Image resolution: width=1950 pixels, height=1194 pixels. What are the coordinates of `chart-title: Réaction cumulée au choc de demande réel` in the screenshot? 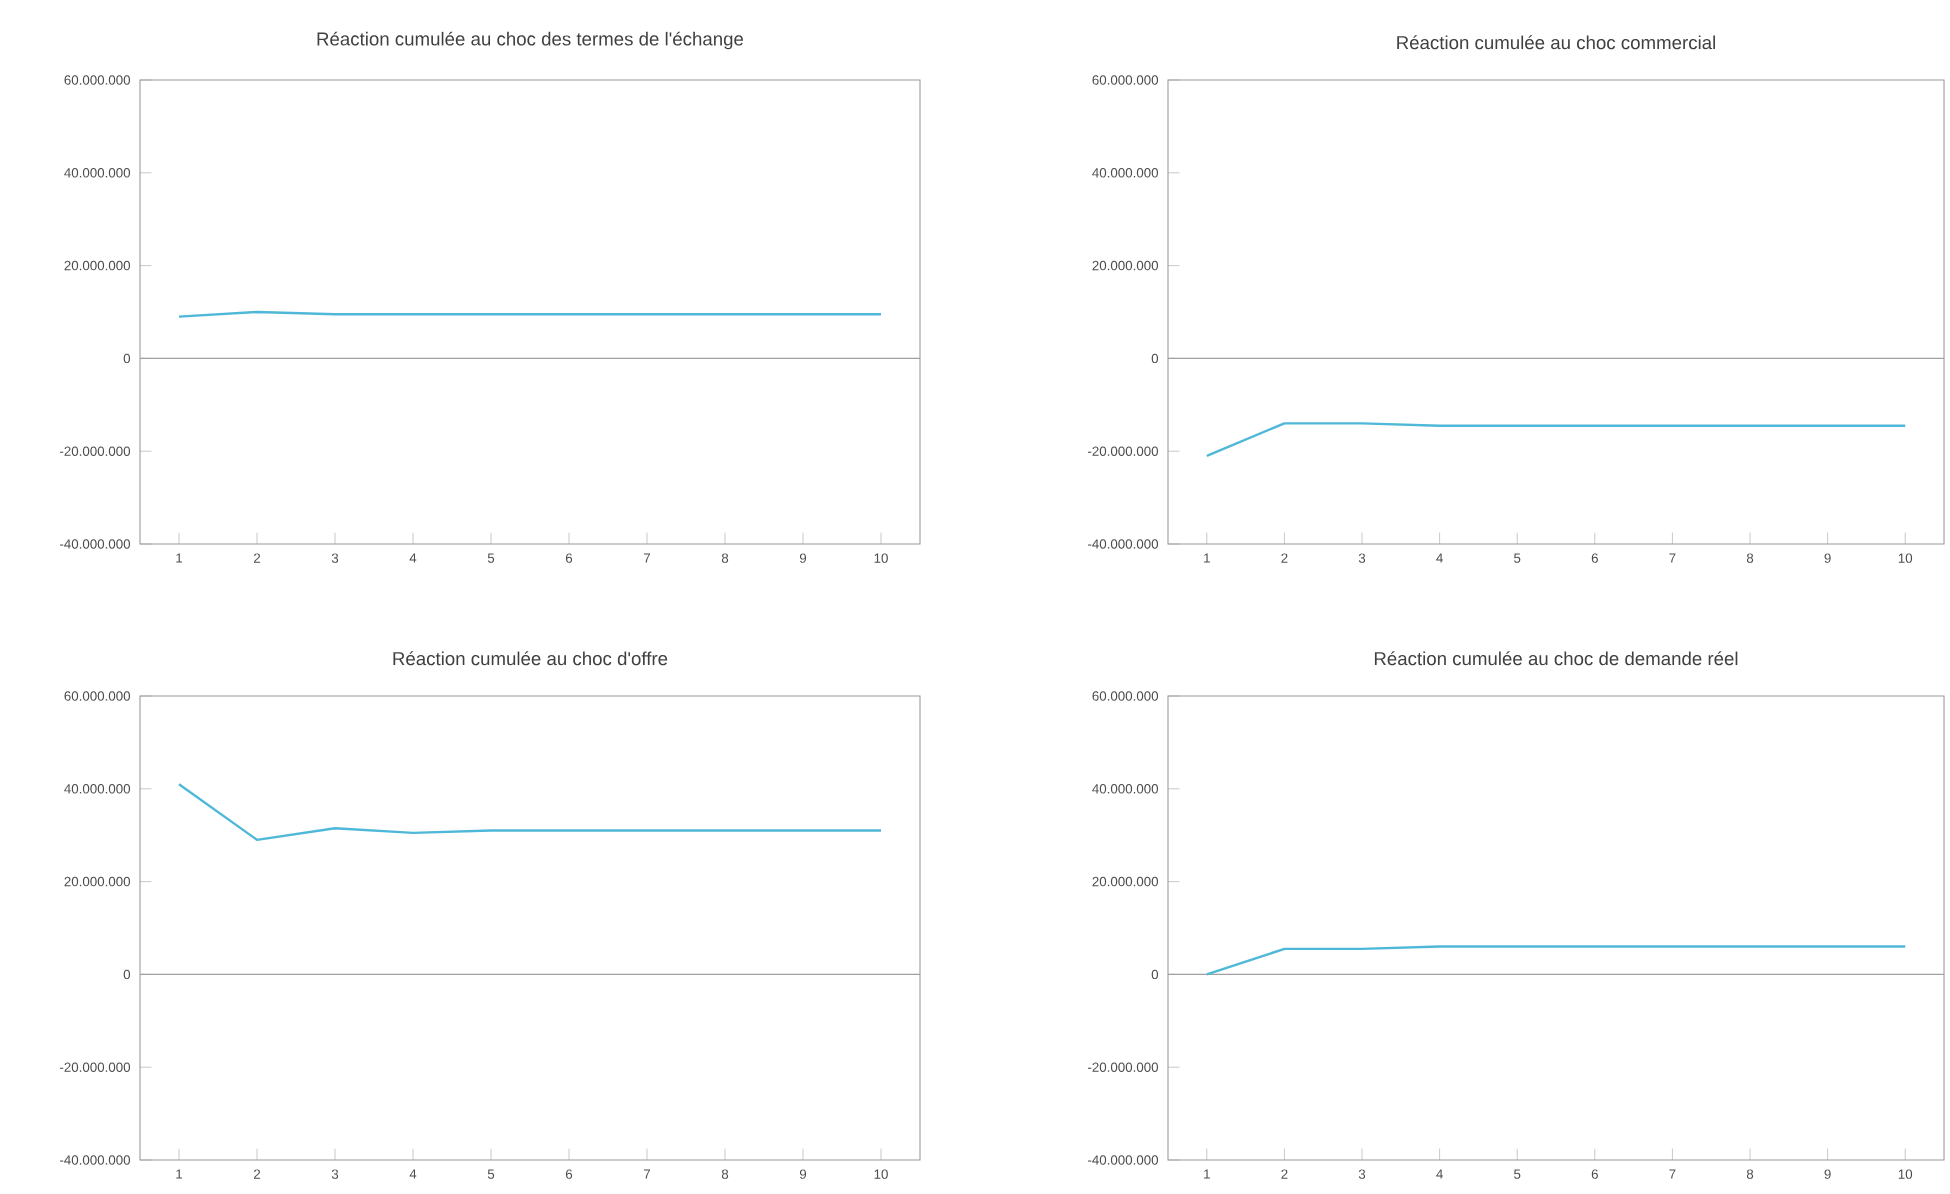 It's located at (1556, 658).